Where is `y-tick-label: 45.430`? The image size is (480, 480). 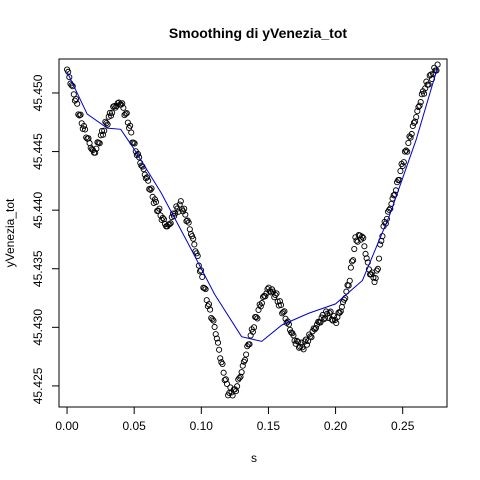
y-tick-label: 45.430 is located at coordinates (38, 327).